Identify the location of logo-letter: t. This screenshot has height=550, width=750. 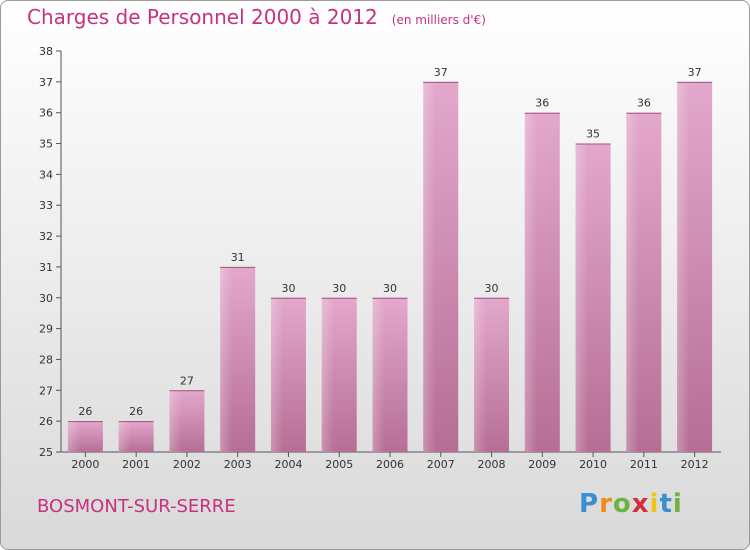
(666, 504).